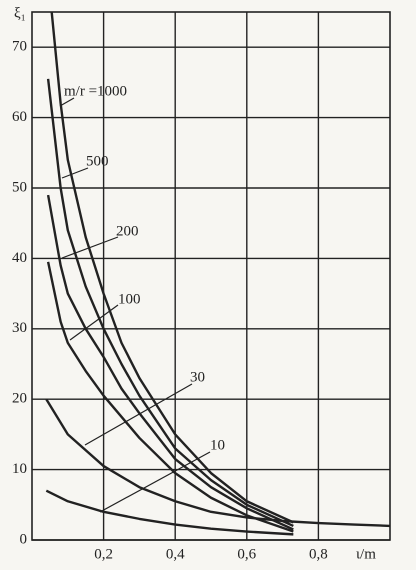  What do you see at coordinates (19, 47) in the screenshot?
I see `y-tick-label: 70` at bounding box center [19, 47].